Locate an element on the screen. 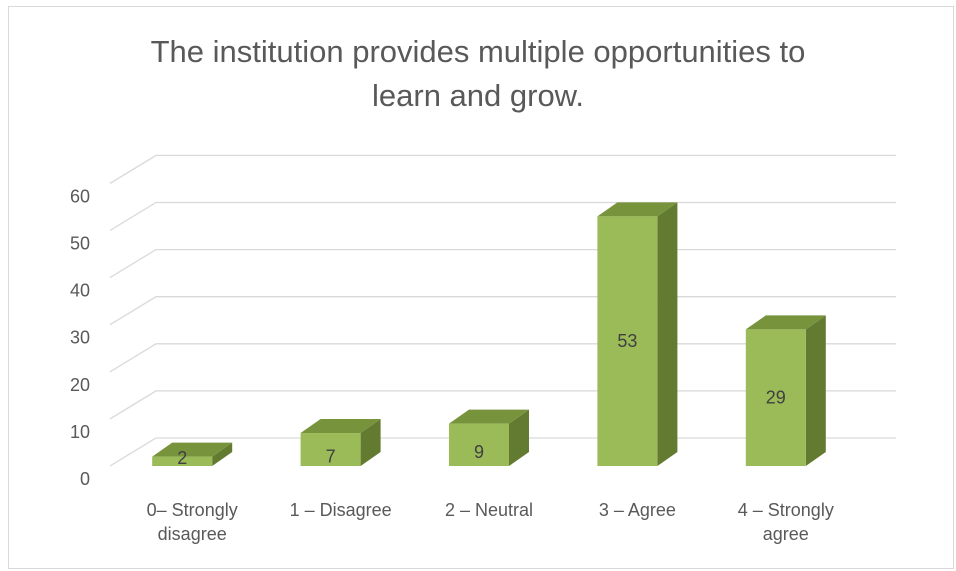 The image size is (956, 571). x-category-label: 3 – Agree is located at coordinates (637, 510).